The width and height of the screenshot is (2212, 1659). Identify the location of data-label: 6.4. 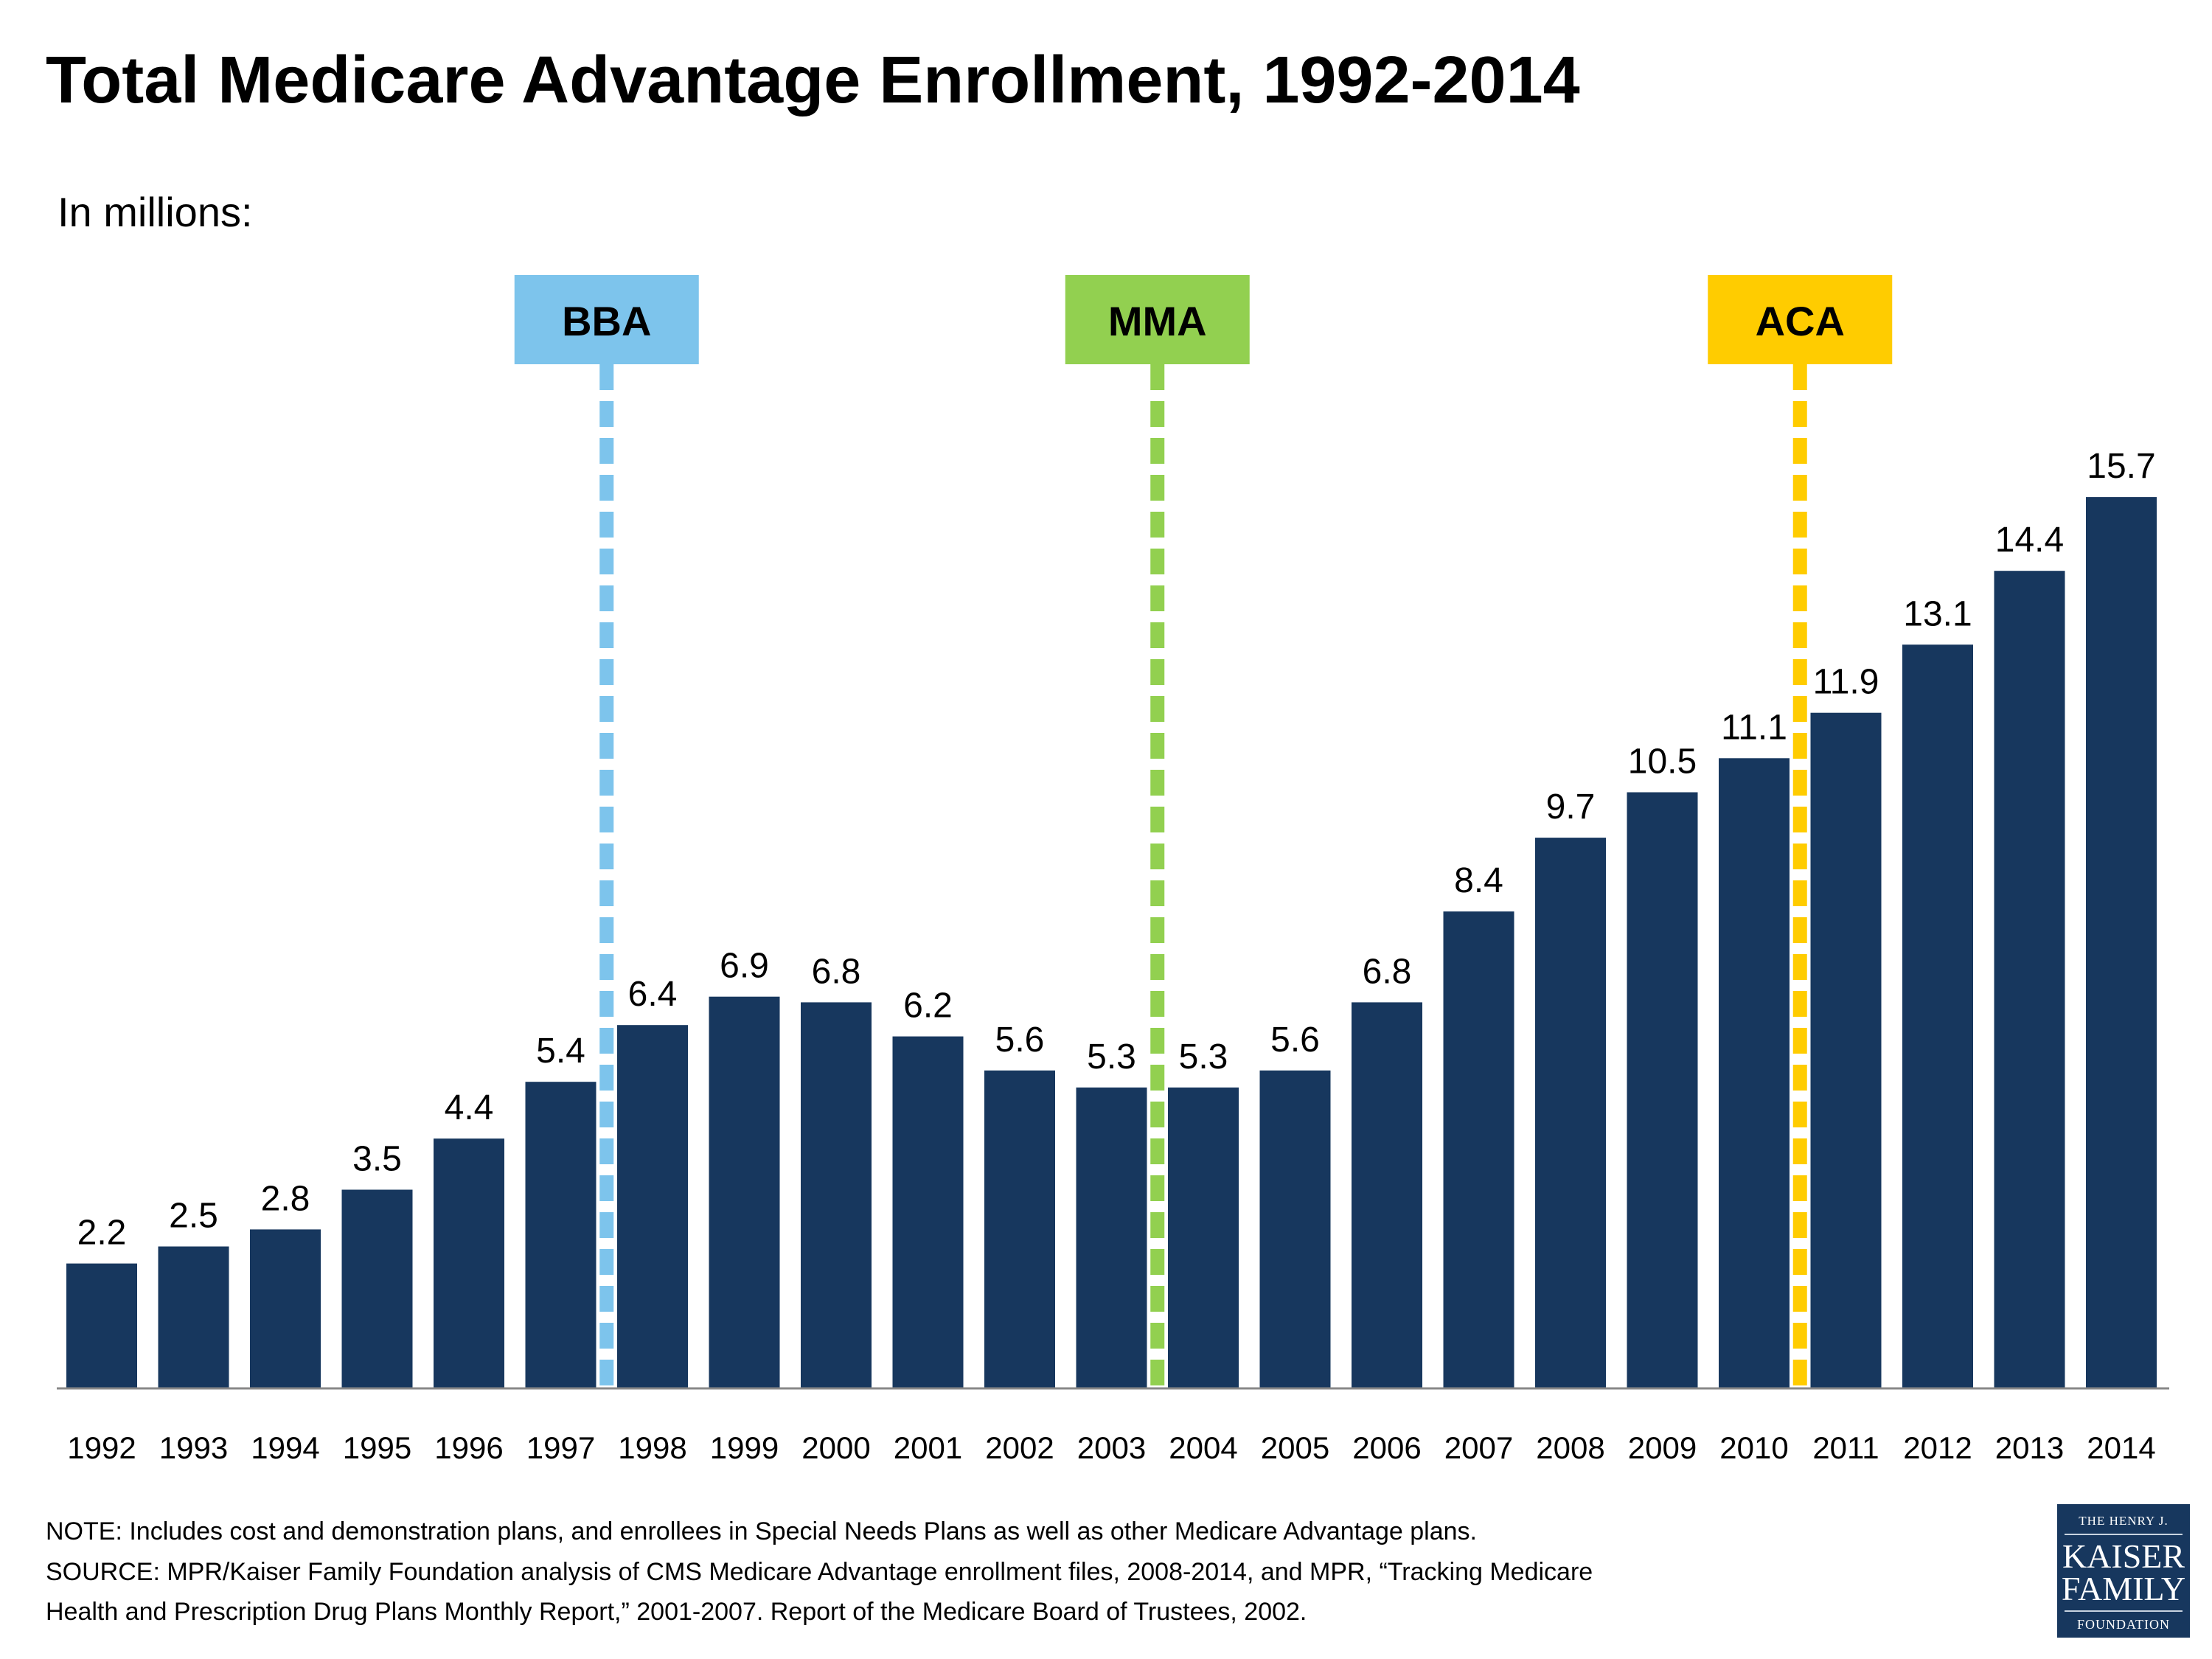
(653, 994).